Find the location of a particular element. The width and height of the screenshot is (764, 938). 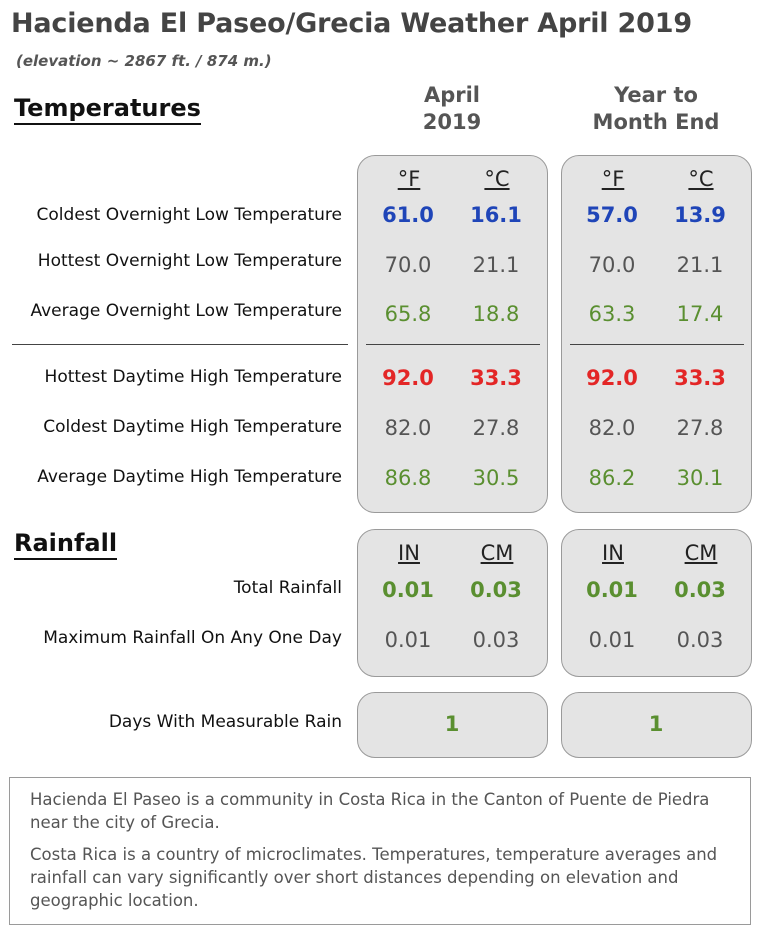

value-total-rain-ytd-cm: 0.03 is located at coordinates (700, 590).